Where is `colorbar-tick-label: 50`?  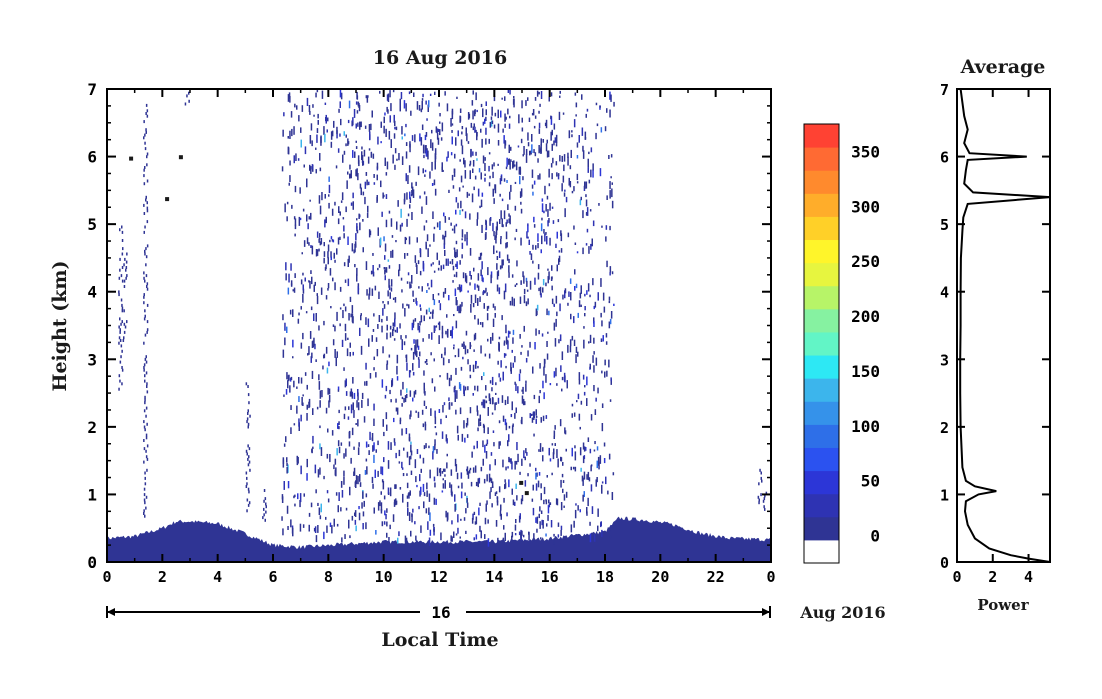
colorbar-tick-label: 50 is located at coordinates (870, 481).